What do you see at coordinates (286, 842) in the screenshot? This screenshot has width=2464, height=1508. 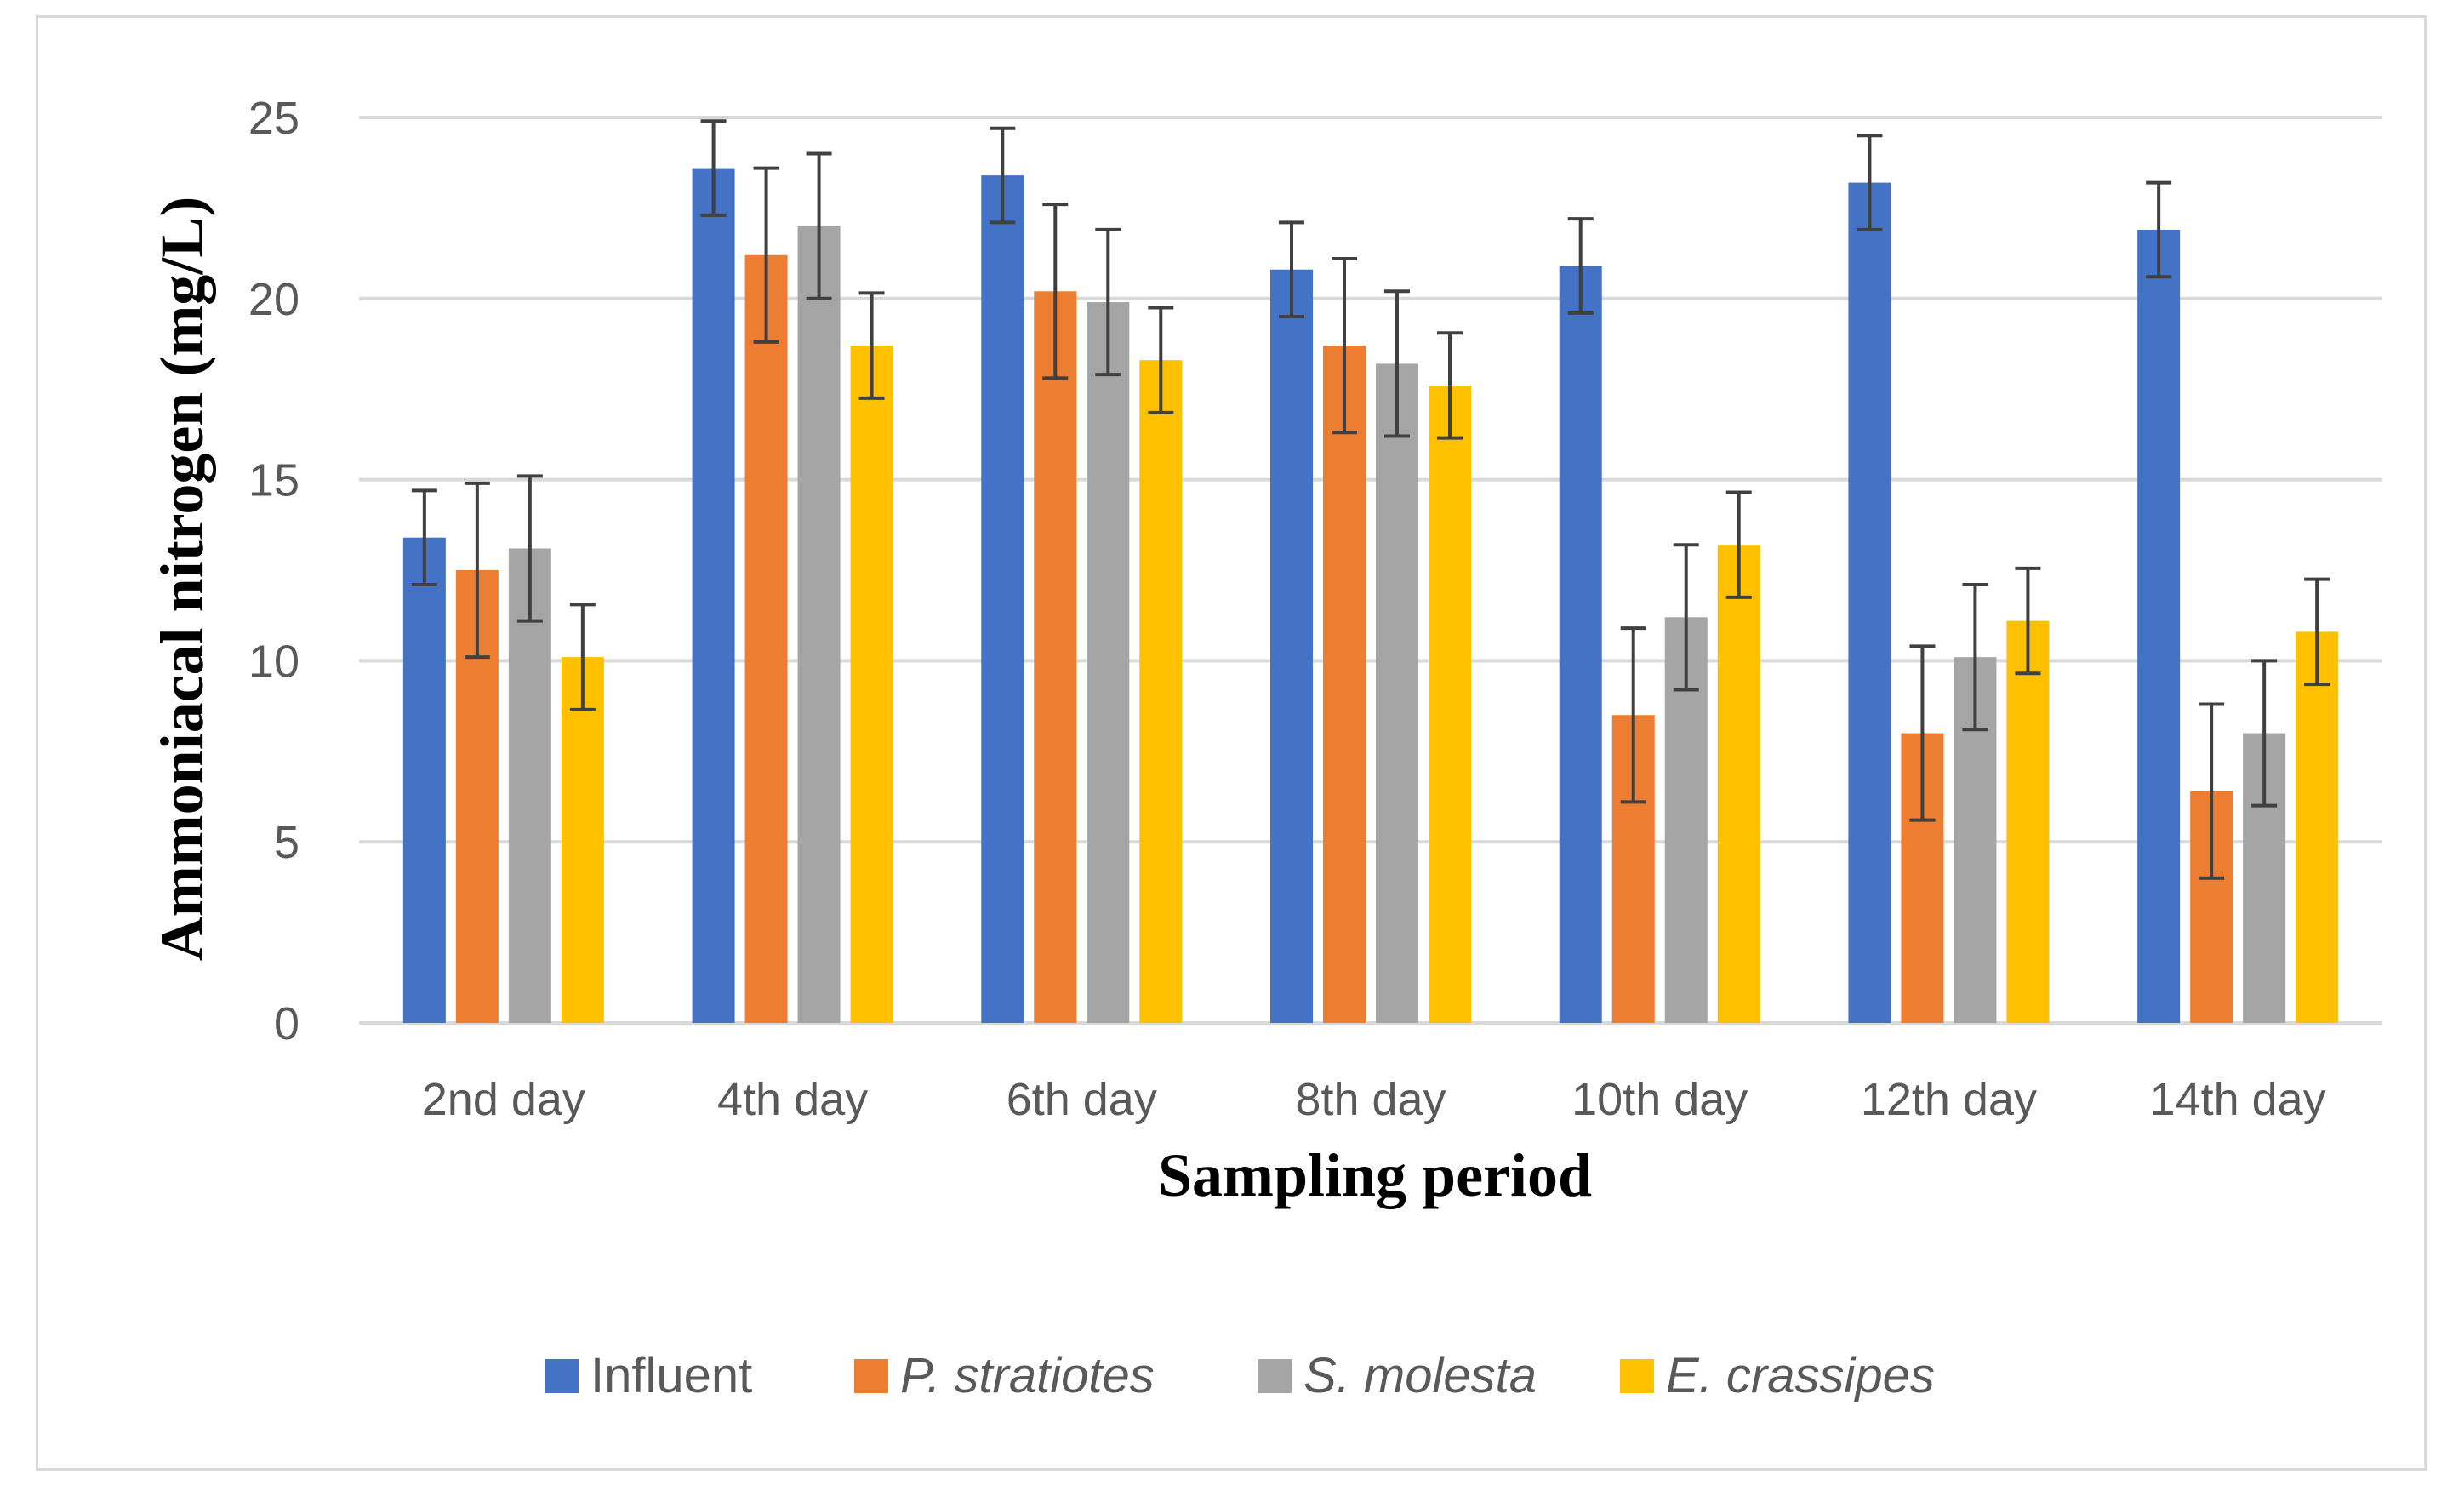 I see `y-tick-label: 5` at bounding box center [286, 842].